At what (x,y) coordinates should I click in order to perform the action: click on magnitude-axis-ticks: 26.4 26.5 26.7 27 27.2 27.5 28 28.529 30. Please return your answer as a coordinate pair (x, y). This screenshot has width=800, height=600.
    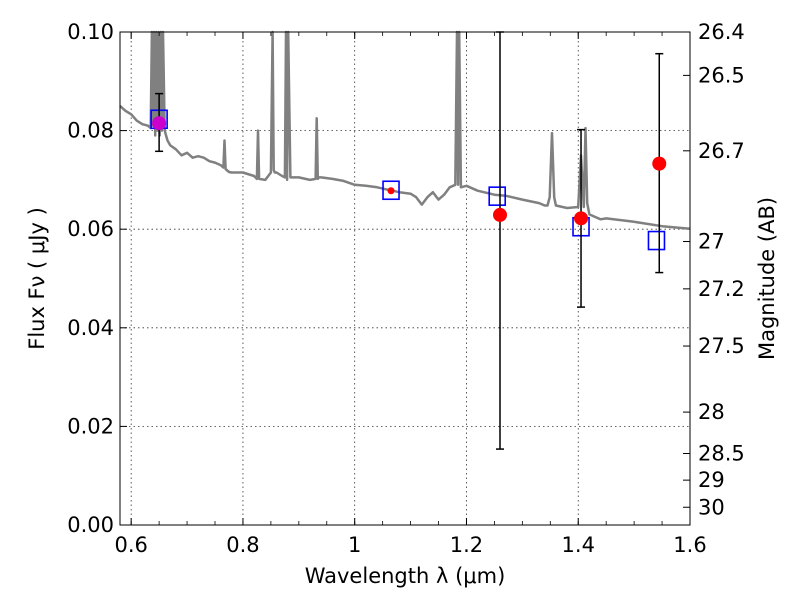
    Looking at the image, I should click on (714, 269).